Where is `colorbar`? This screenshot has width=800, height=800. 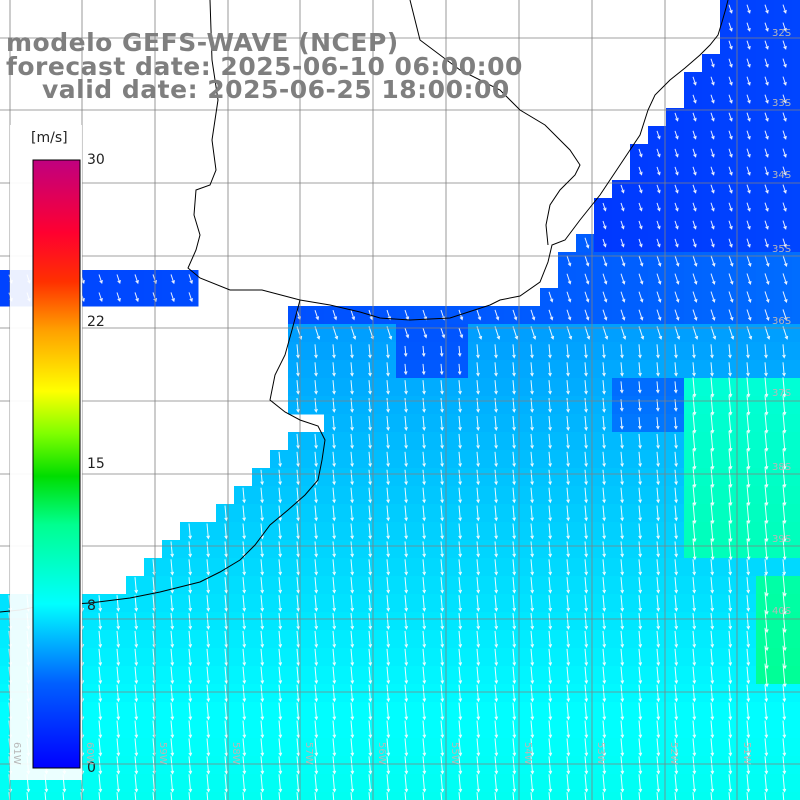 colorbar is located at coordinates (46, 452).